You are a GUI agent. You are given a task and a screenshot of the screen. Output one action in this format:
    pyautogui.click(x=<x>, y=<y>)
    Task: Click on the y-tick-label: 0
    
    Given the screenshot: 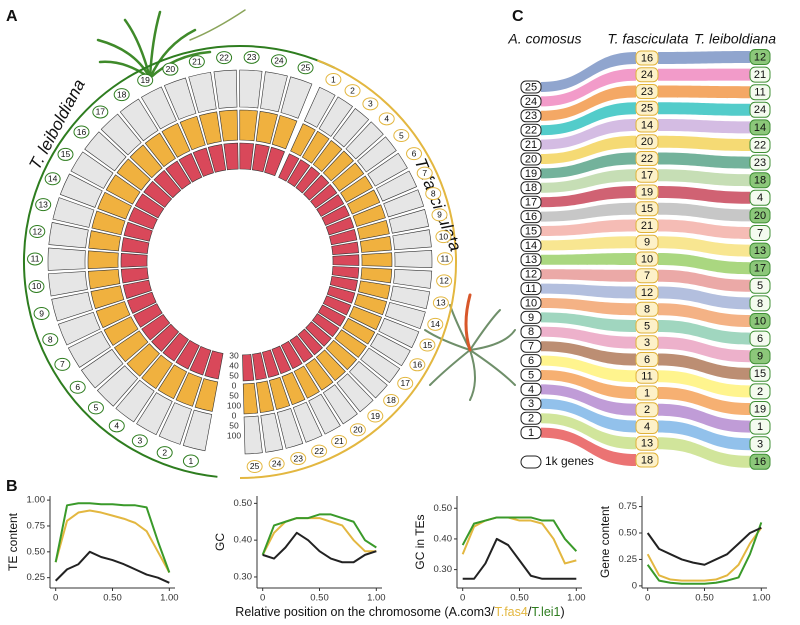 What is the action you would take?
    pyautogui.click(x=634, y=585)
    